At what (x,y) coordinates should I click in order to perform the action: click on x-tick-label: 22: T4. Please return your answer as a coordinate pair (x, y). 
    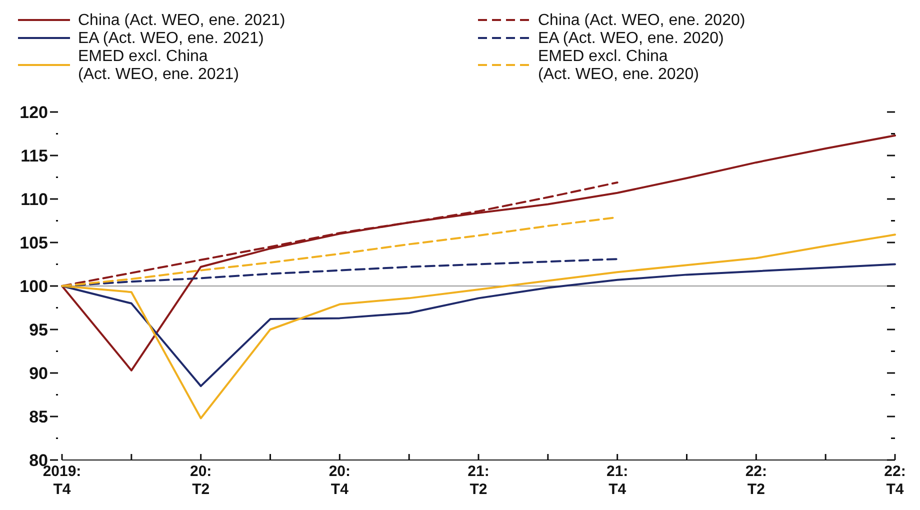
    Looking at the image, I should click on (895, 480).